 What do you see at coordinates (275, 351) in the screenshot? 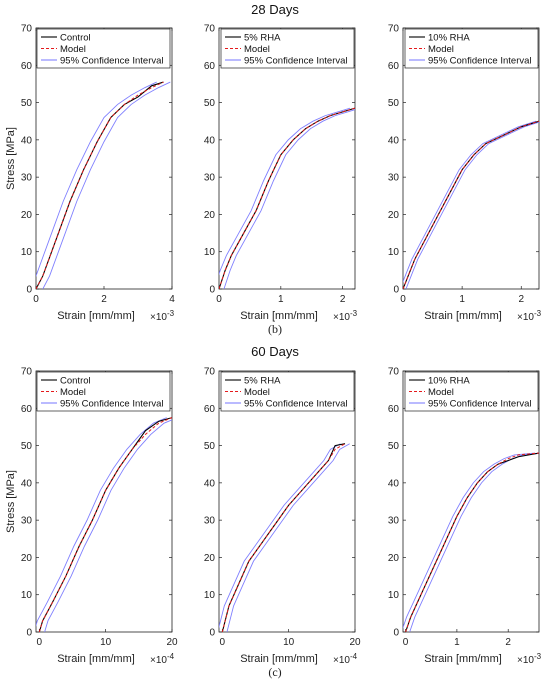
I see `row-title-60-days: 60 Days` at bounding box center [275, 351].